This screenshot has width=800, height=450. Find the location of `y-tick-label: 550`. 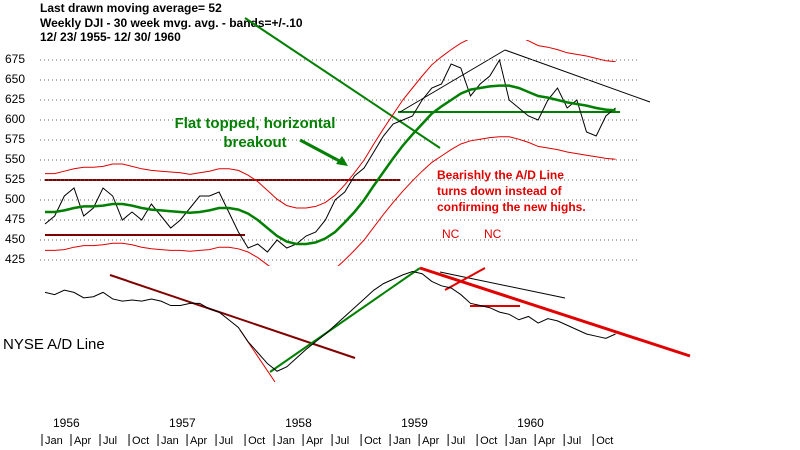

y-tick-label: 550 is located at coordinates (15, 159).